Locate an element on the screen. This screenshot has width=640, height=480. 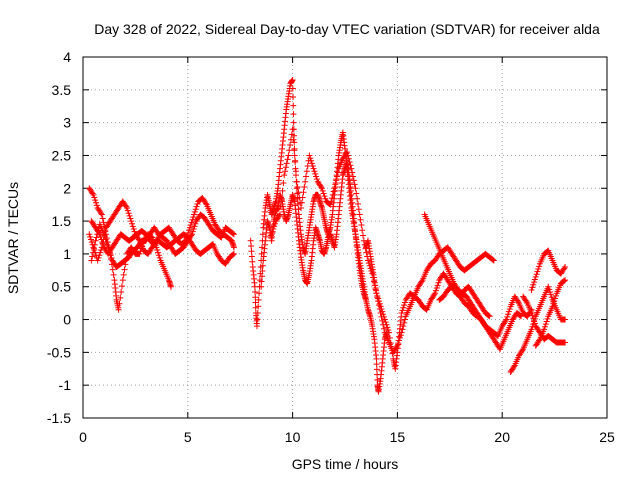
y-tick-label: -1 is located at coordinates (65, 385).